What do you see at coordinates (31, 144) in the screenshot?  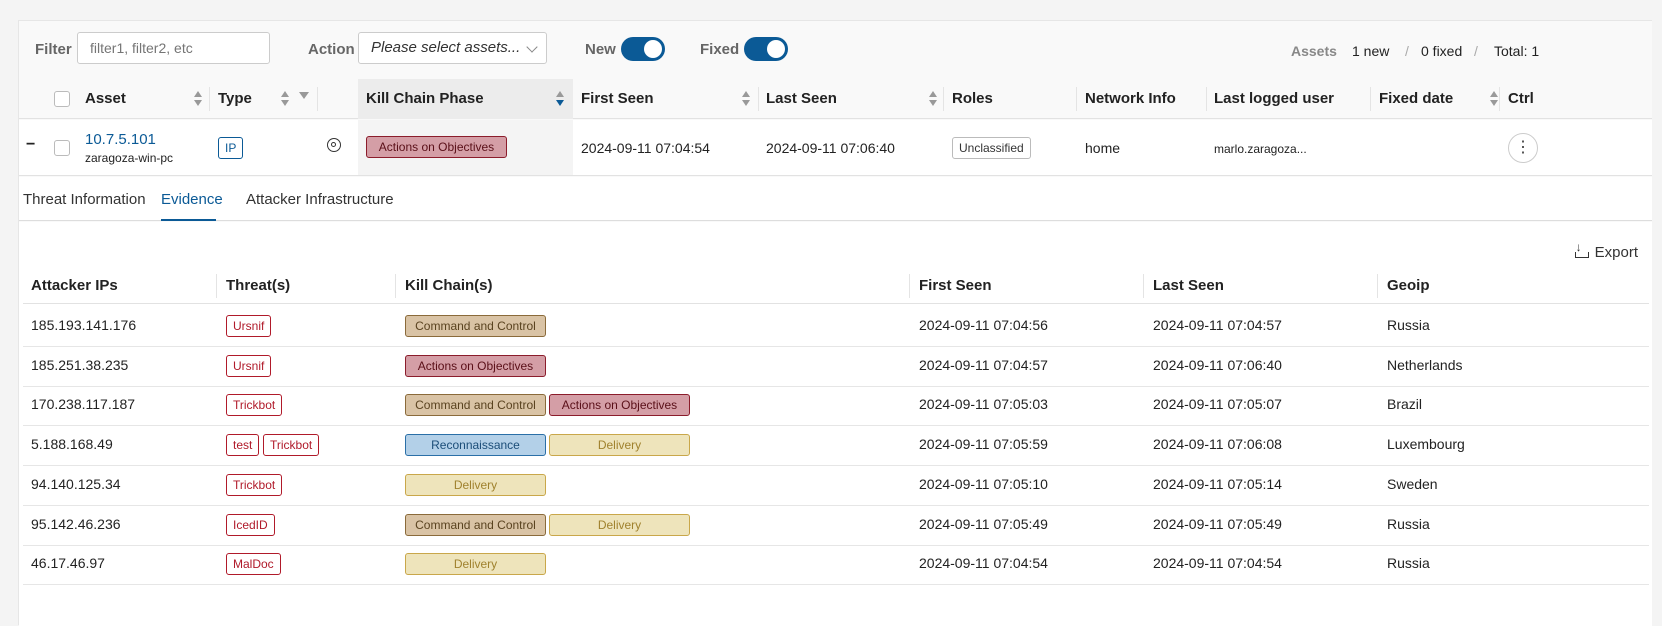 I see `collapse-row-icon: −` at bounding box center [31, 144].